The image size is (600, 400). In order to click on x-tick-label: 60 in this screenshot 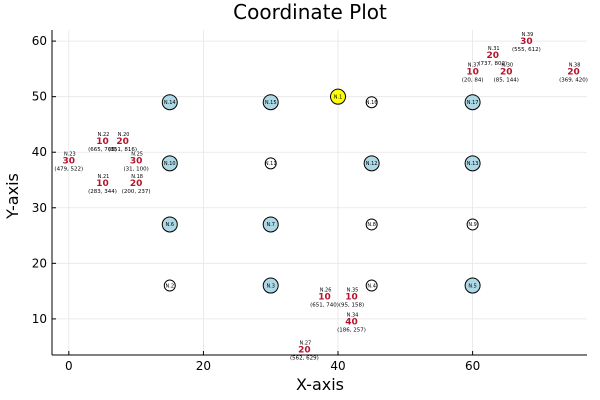, I will do `click(472, 366)`.